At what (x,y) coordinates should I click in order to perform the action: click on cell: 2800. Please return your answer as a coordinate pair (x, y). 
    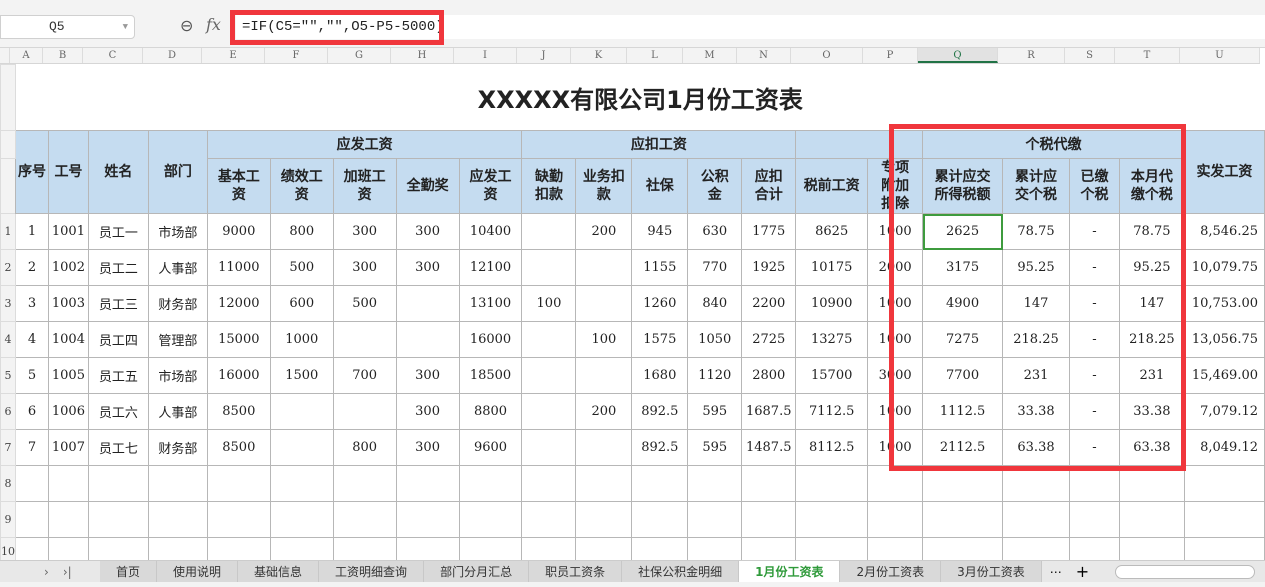
    Looking at the image, I should click on (769, 375).